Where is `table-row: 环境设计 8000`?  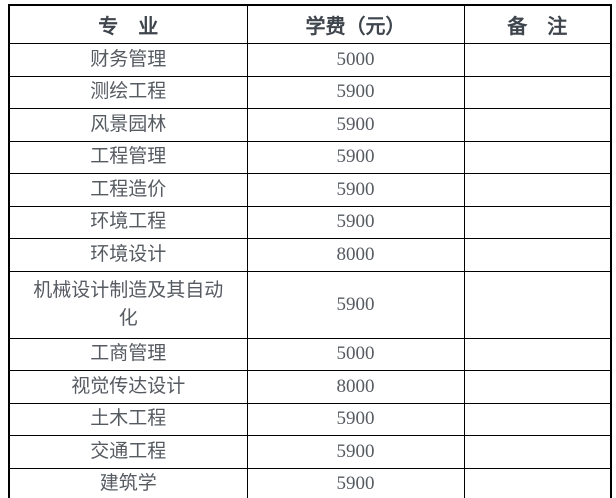 table-row: 环境设计 8000 is located at coordinates (310, 255).